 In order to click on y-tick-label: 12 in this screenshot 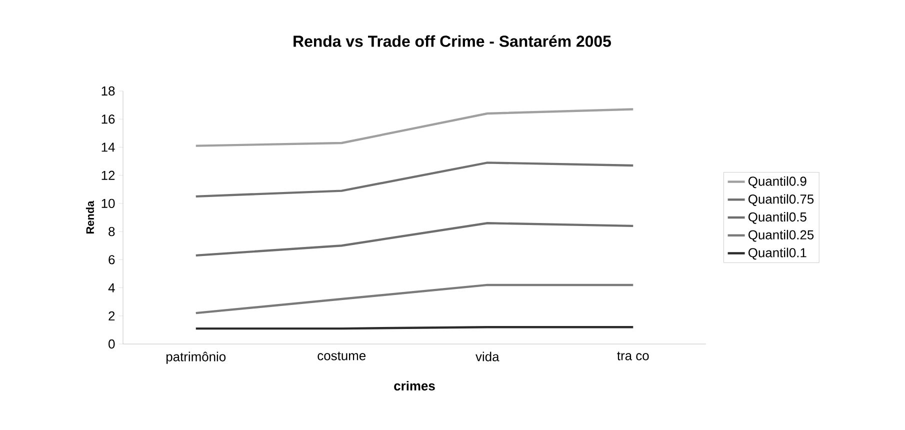, I will do `click(108, 175)`.